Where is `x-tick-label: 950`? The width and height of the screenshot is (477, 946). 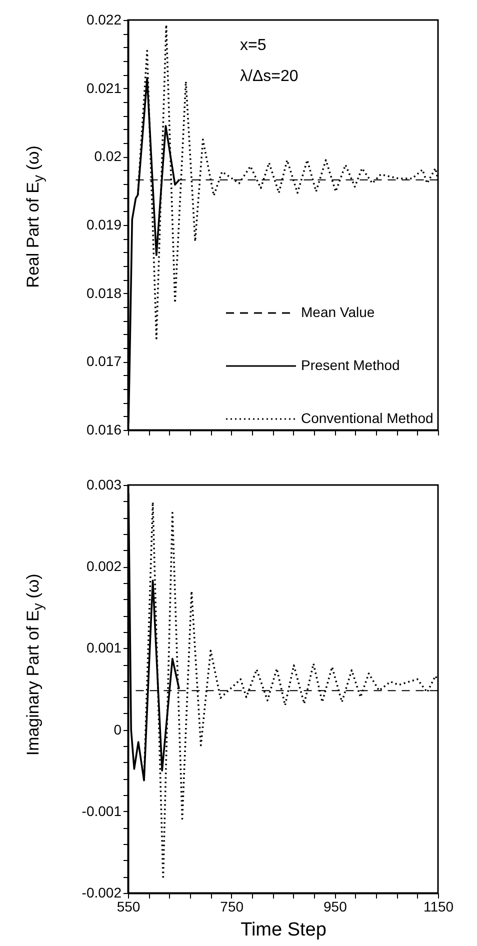 x-tick-label: 950 is located at coordinates (335, 906).